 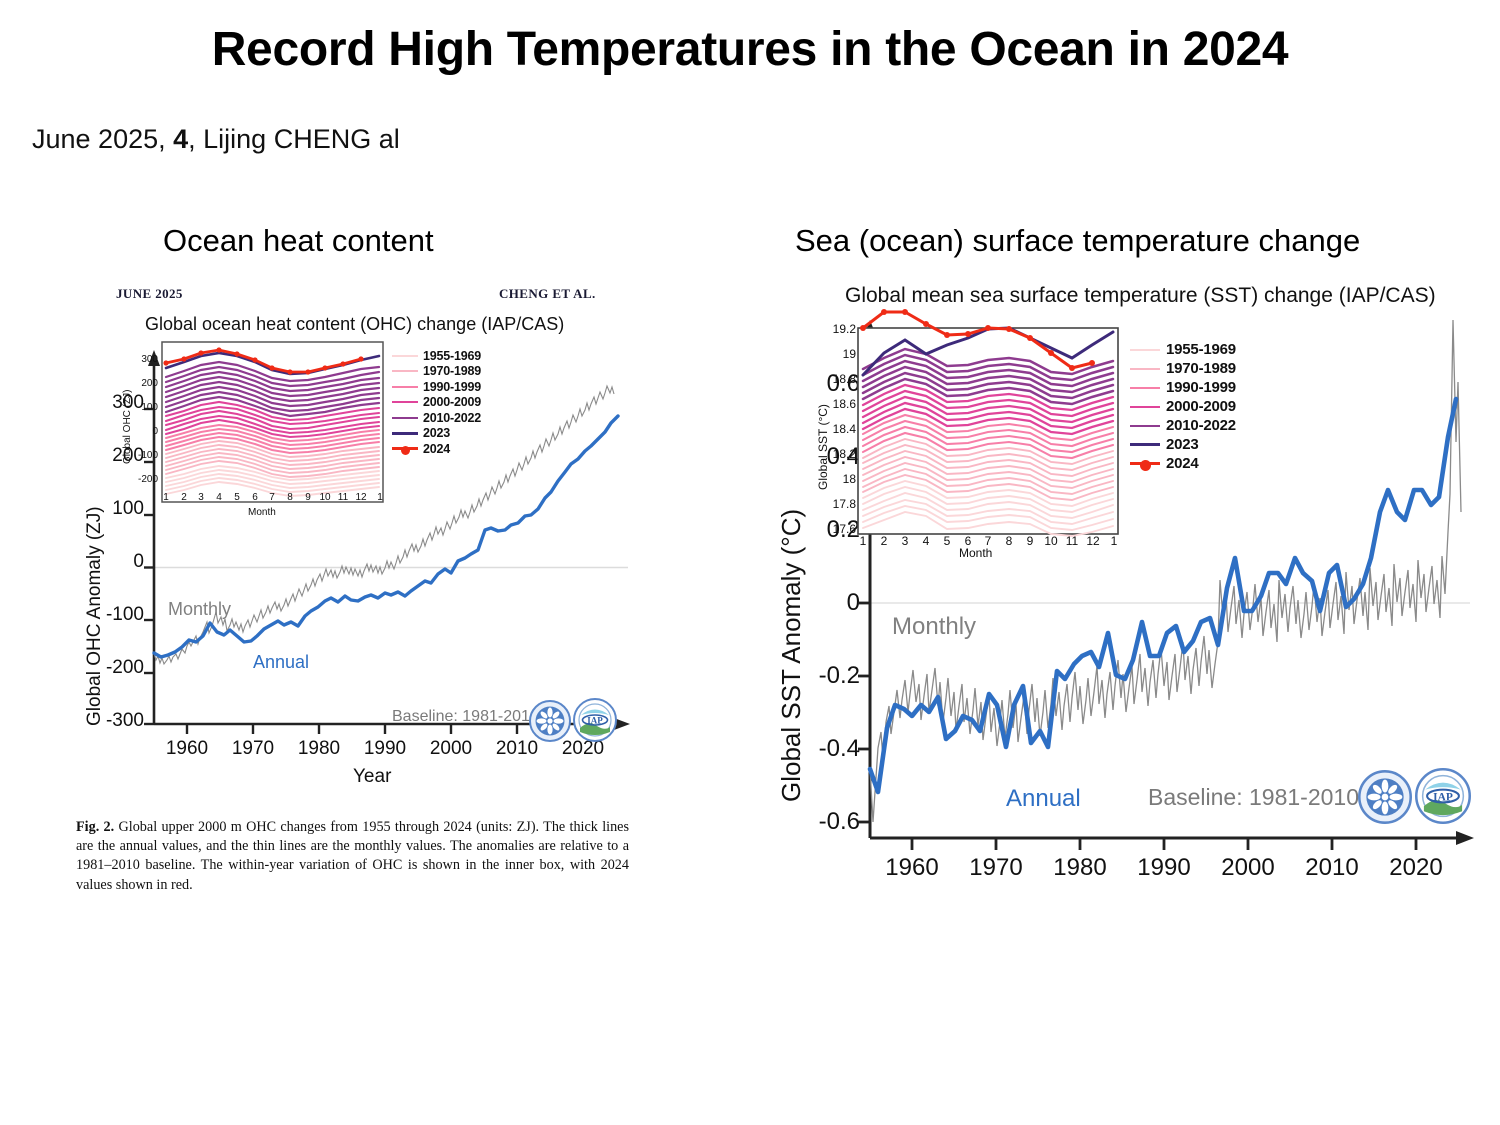 I want to click on sst-annotation-monthly: Monthly, so click(x=934, y=626).